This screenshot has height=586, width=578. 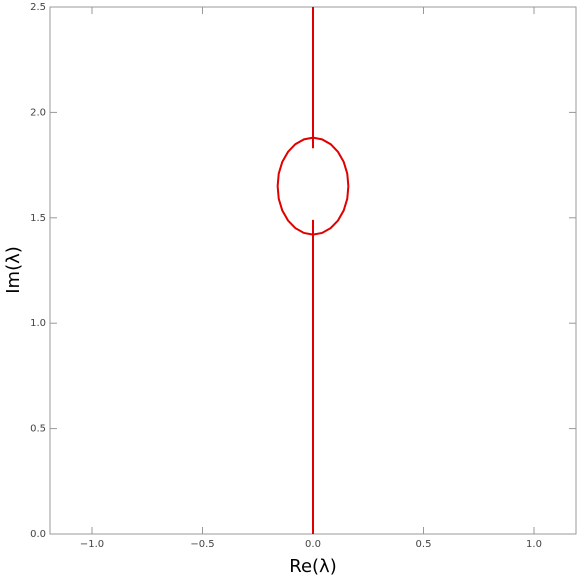 What do you see at coordinates (38, 534) in the screenshot?
I see `y-tick-label: 0.0` at bounding box center [38, 534].